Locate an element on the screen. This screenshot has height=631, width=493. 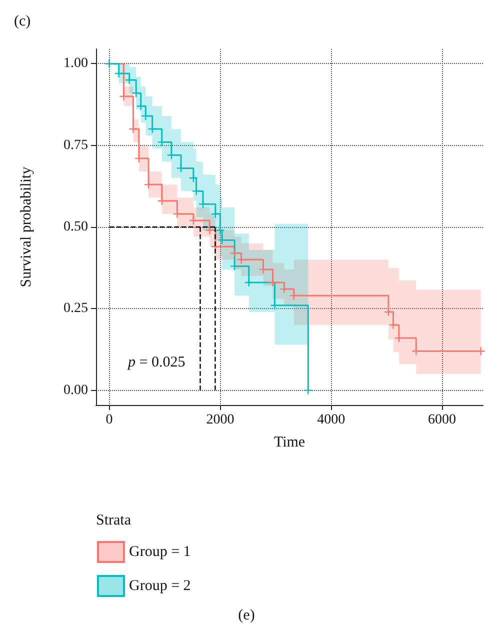
y-tick-label: 0.25 is located at coordinates (76, 308).